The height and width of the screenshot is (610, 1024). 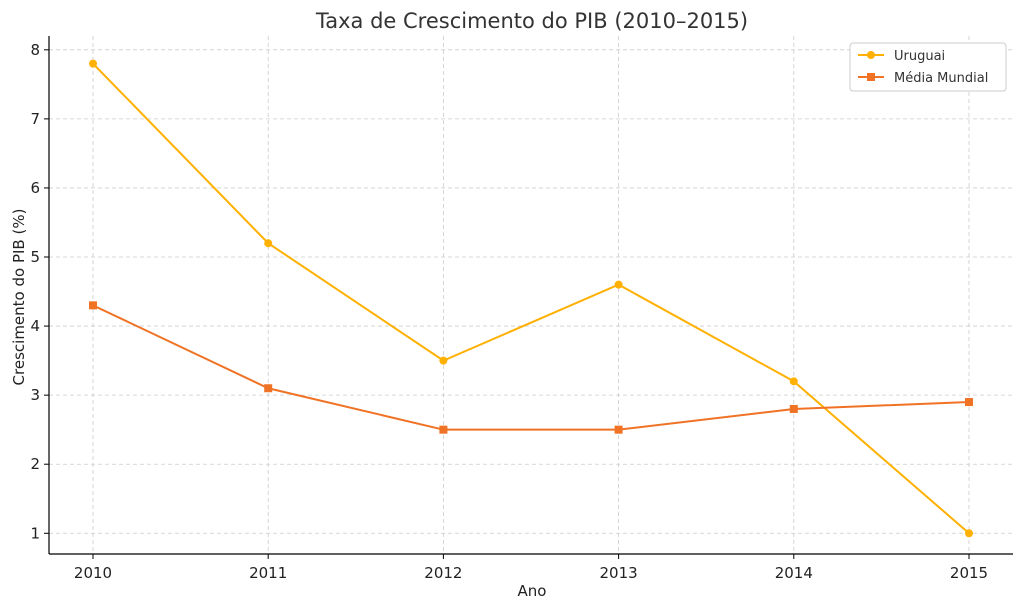 I want to click on legend-marker-media-mundial, so click(x=871, y=77).